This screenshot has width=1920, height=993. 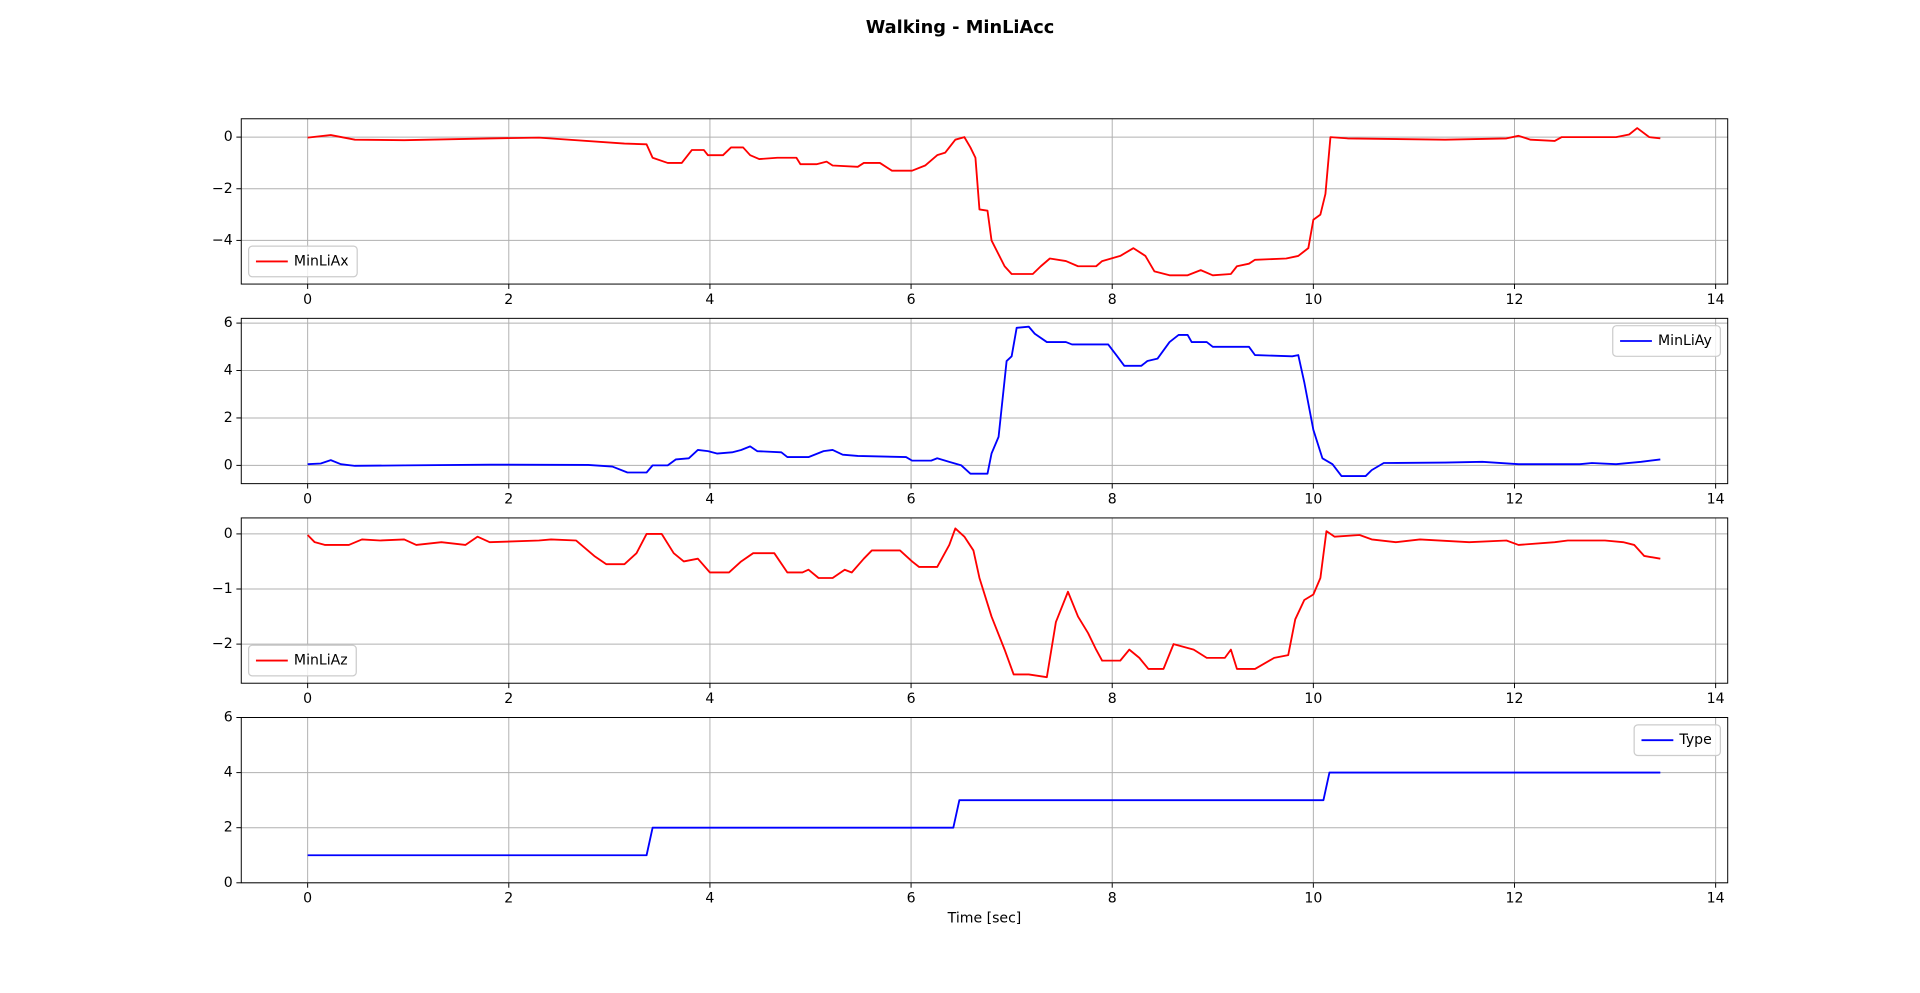 What do you see at coordinates (222, 589) in the screenshot?
I see `y-tick-label: −1` at bounding box center [222, 589].